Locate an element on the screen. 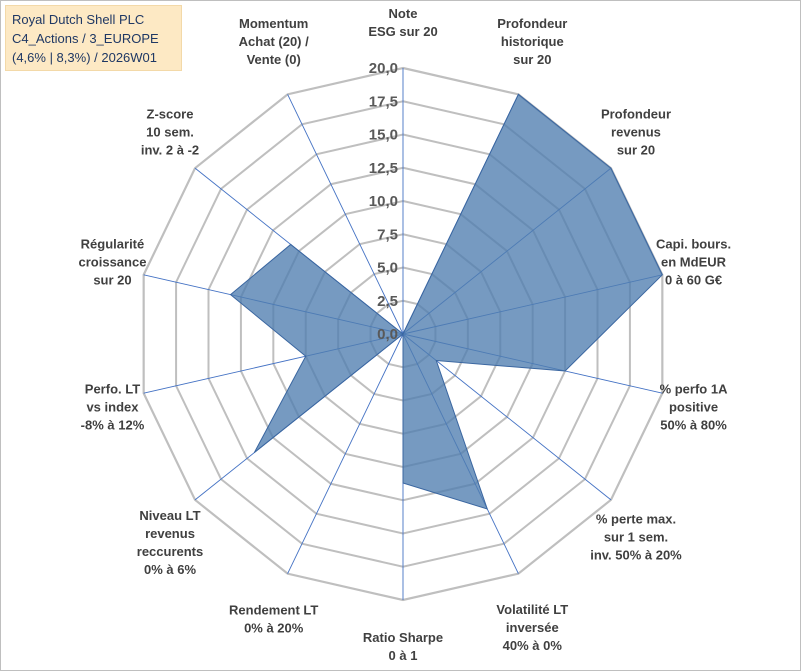 The height and width of the screenshot is (671, 801). axis-label-line: -8% à 12% is located at coordinates (113, 424).